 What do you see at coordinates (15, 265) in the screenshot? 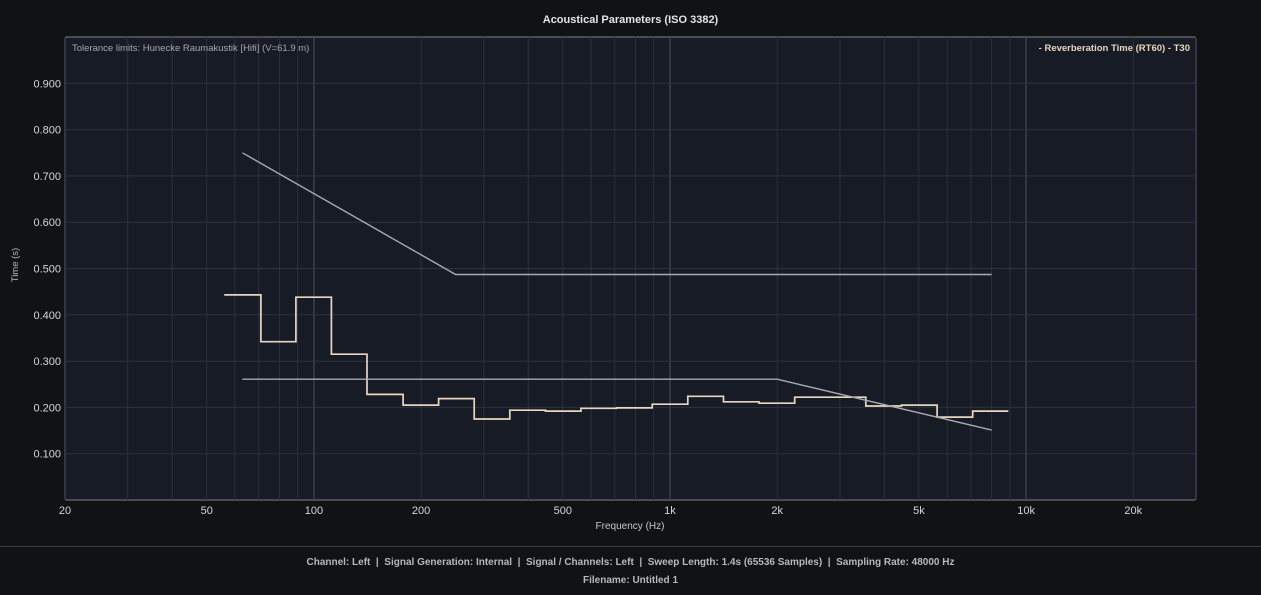
I see `y-axis-label: Time (s)` at bounding box center [15, 265].